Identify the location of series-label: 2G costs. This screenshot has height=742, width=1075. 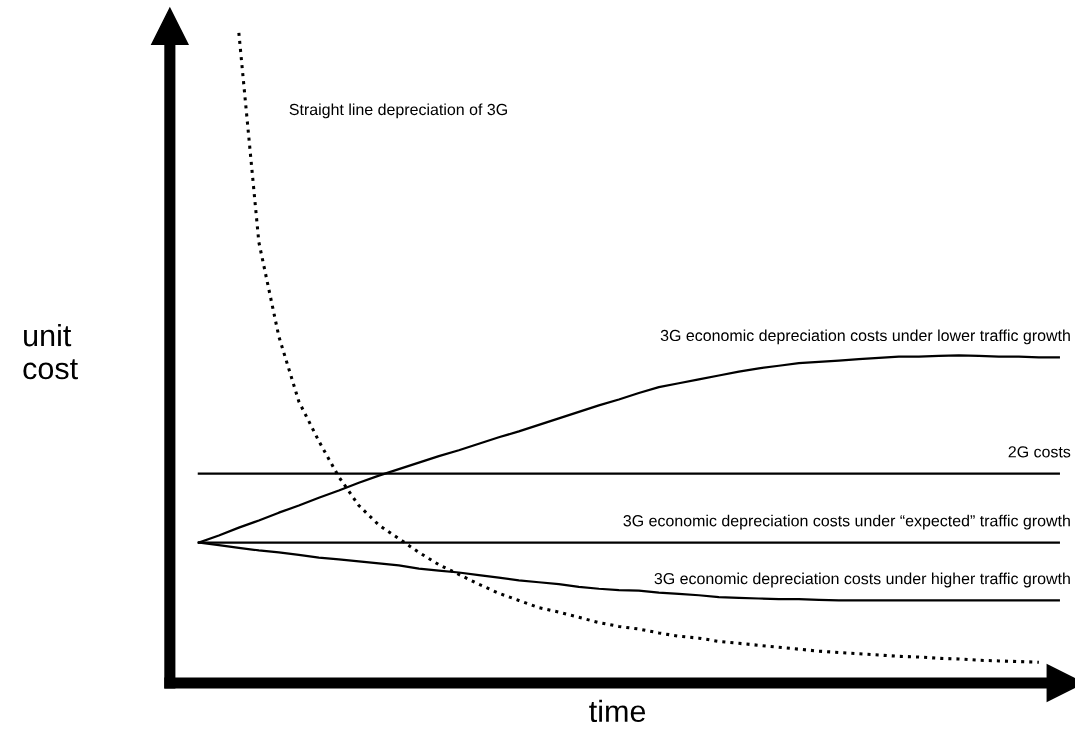
(1039, 452).